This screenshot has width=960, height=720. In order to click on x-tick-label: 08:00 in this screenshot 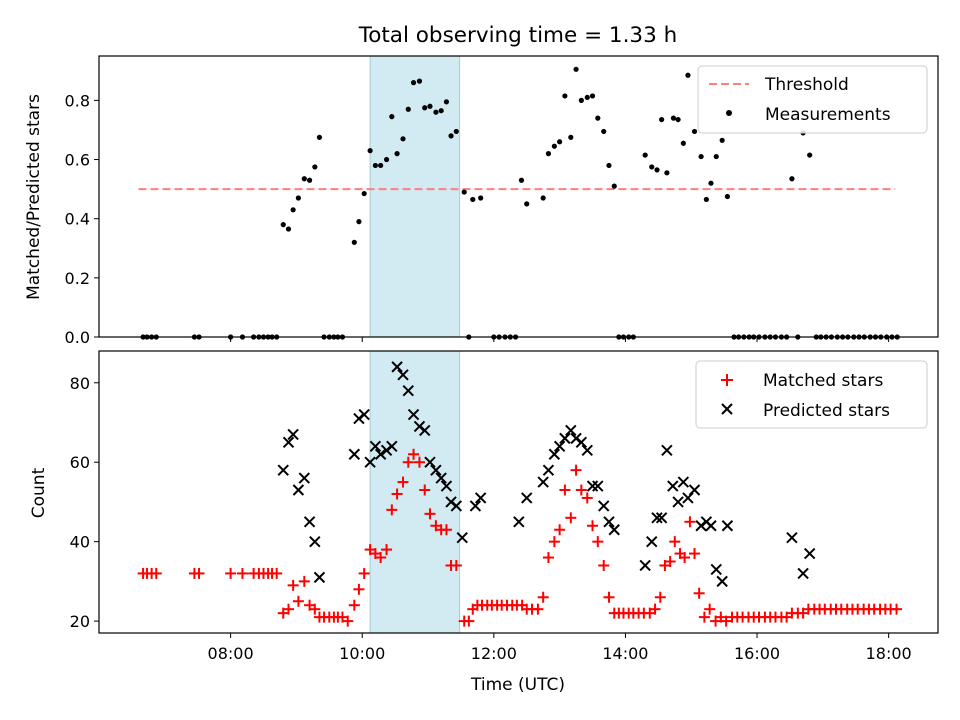, I will do `click(231, 653)`.